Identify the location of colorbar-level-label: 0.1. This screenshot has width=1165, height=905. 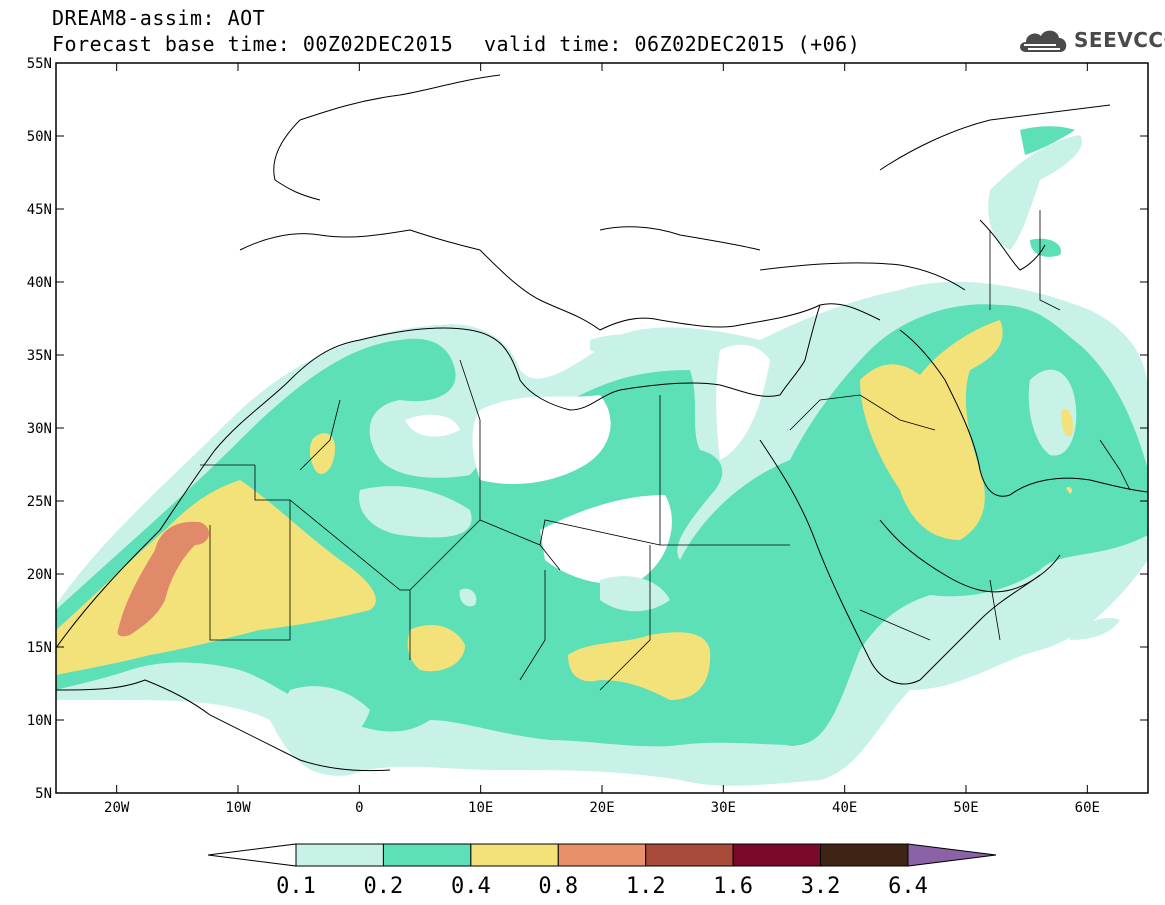
(296, 886).